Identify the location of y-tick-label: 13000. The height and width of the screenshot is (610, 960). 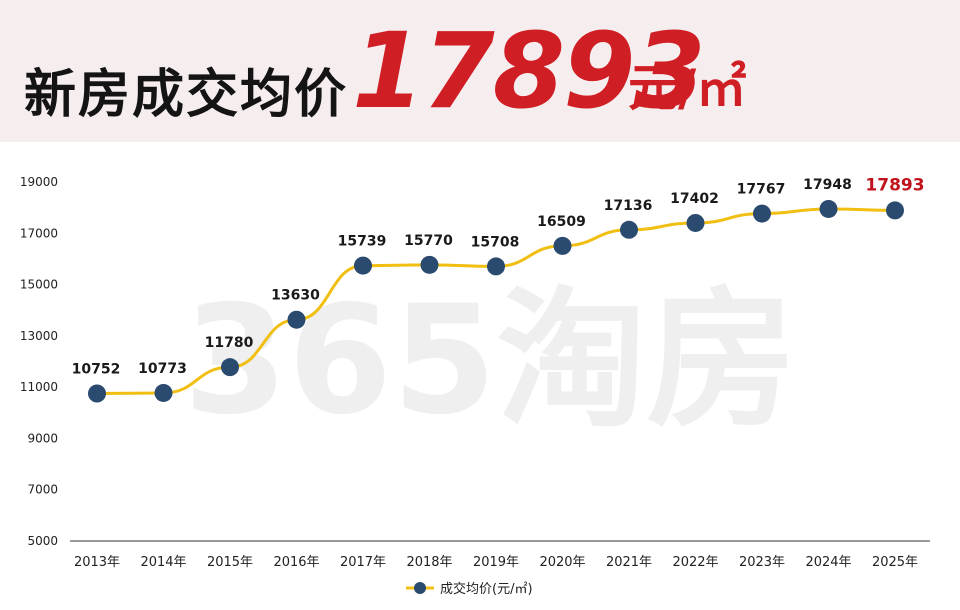
(39, 336).